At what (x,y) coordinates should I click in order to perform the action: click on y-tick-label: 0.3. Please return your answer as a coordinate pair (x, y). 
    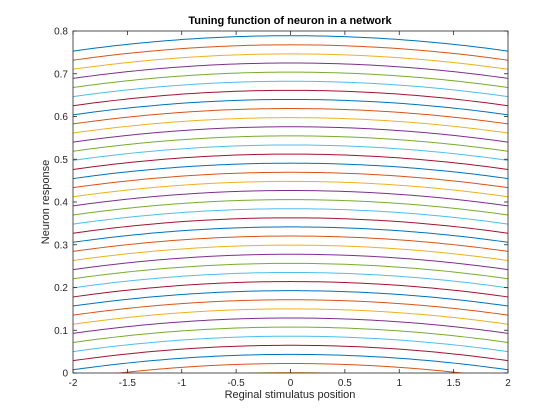
    Looking at the image, I should click on (61, 245).